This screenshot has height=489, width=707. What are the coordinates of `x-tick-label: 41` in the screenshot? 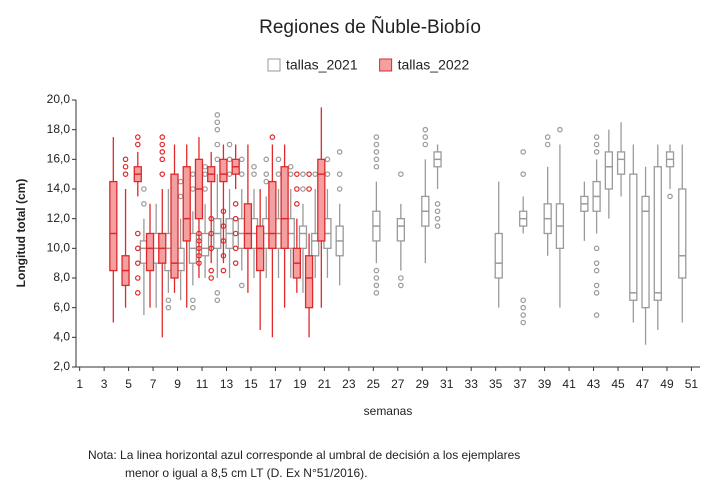 It's located at (569, 384).